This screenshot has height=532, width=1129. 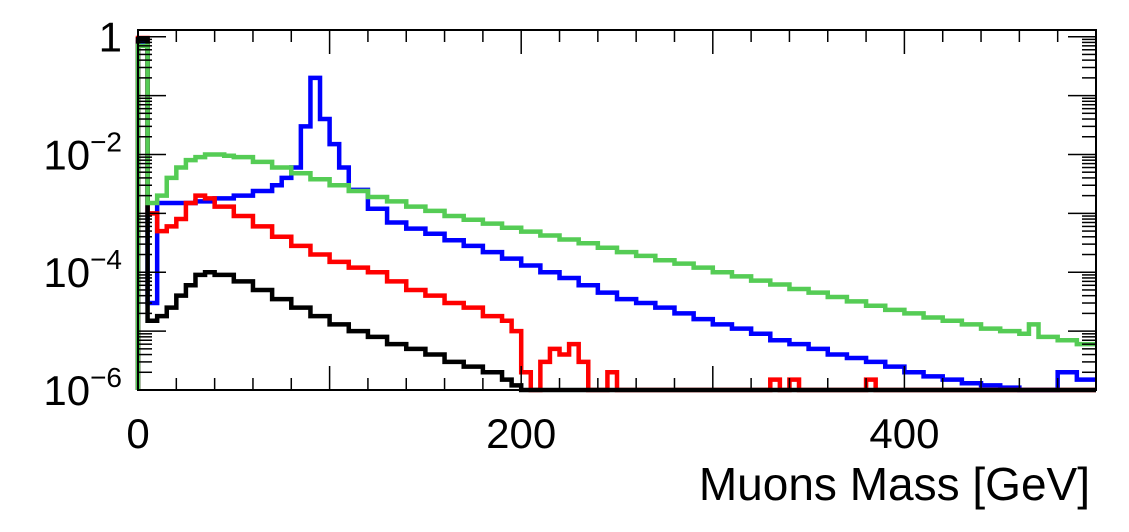 What do you see at coordinates (521, 433) in the screenshot?
I see `x-tick-label: 200` at bounding box center [521, 433].